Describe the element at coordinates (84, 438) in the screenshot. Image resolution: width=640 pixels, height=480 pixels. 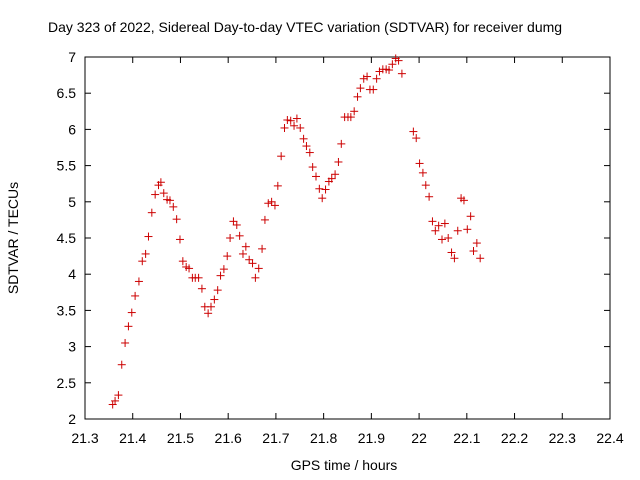
I see `x-tick-label: 21.3` at that location.